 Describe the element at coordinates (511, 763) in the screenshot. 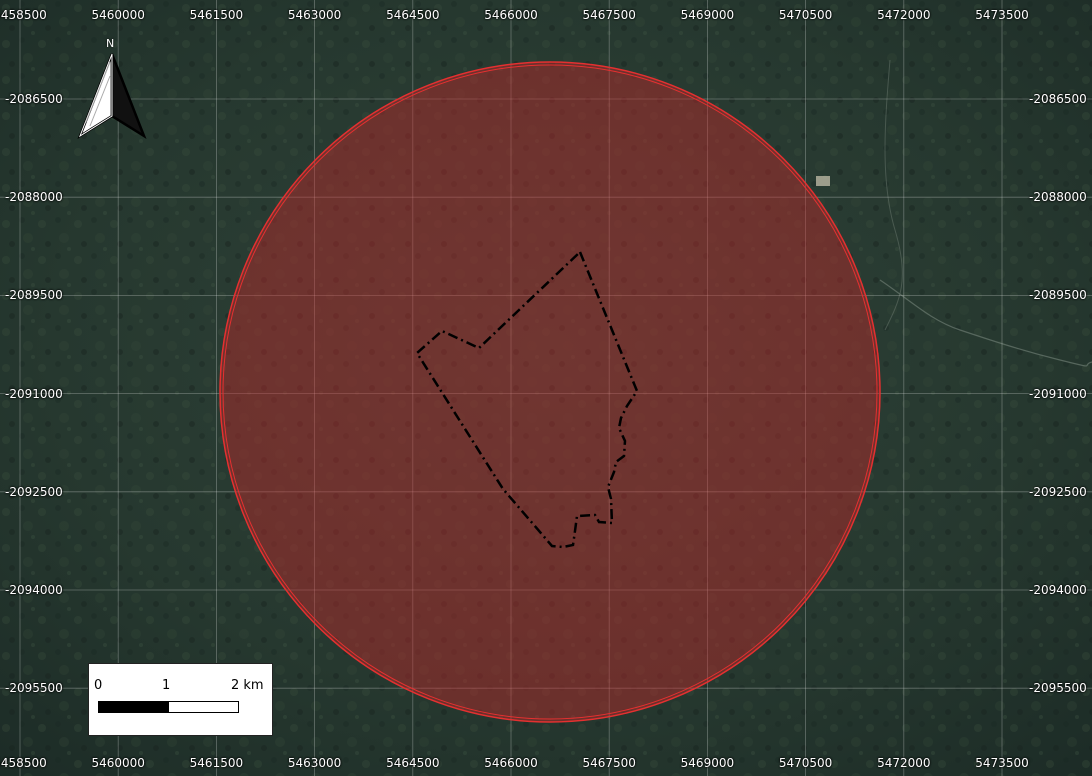

I see `x-coord-label-bottom: 5466000` at that location.